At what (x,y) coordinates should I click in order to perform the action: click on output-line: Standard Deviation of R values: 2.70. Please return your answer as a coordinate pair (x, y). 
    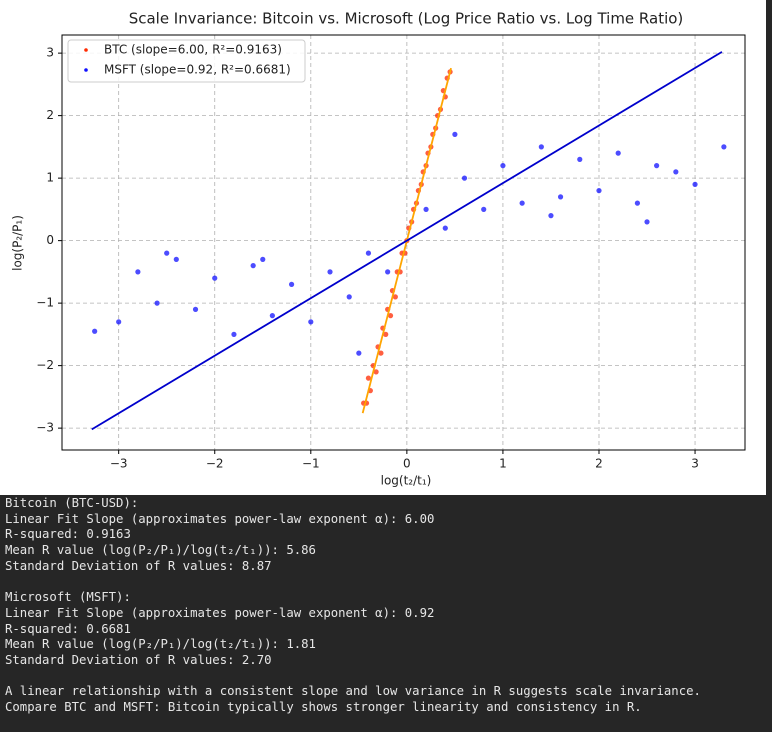
    Looking at the image, I should click on (138, 660).